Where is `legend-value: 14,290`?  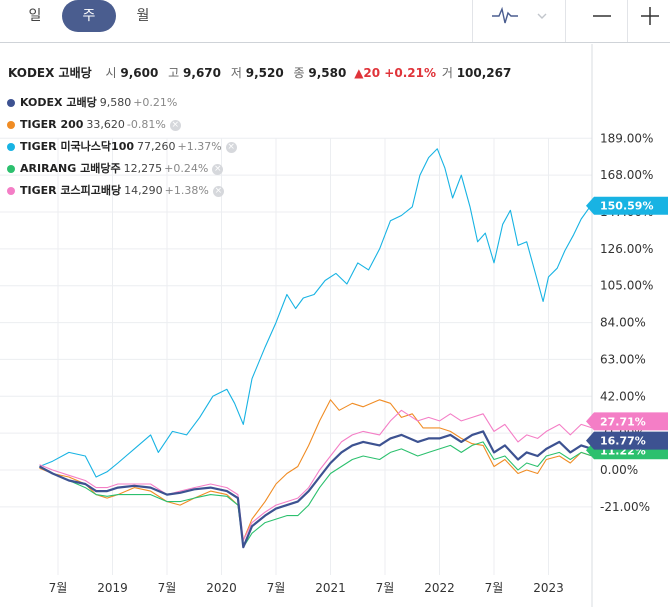
legend-value: 14,290 is located at coordinates (143, 190).